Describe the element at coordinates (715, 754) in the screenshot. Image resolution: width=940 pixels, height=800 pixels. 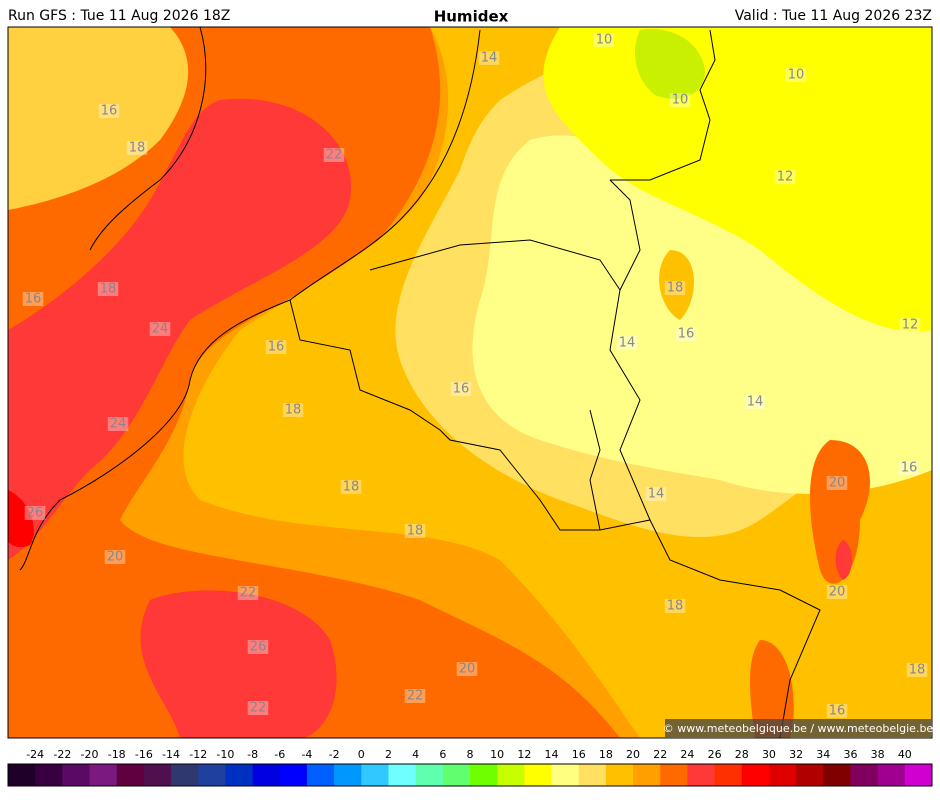
I see `colorbar-label: 26` at that location.